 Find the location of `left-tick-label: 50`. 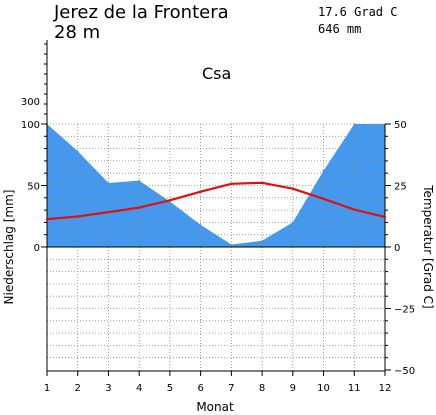

left-tick-label: 50 is located at coordinates (33, 187).